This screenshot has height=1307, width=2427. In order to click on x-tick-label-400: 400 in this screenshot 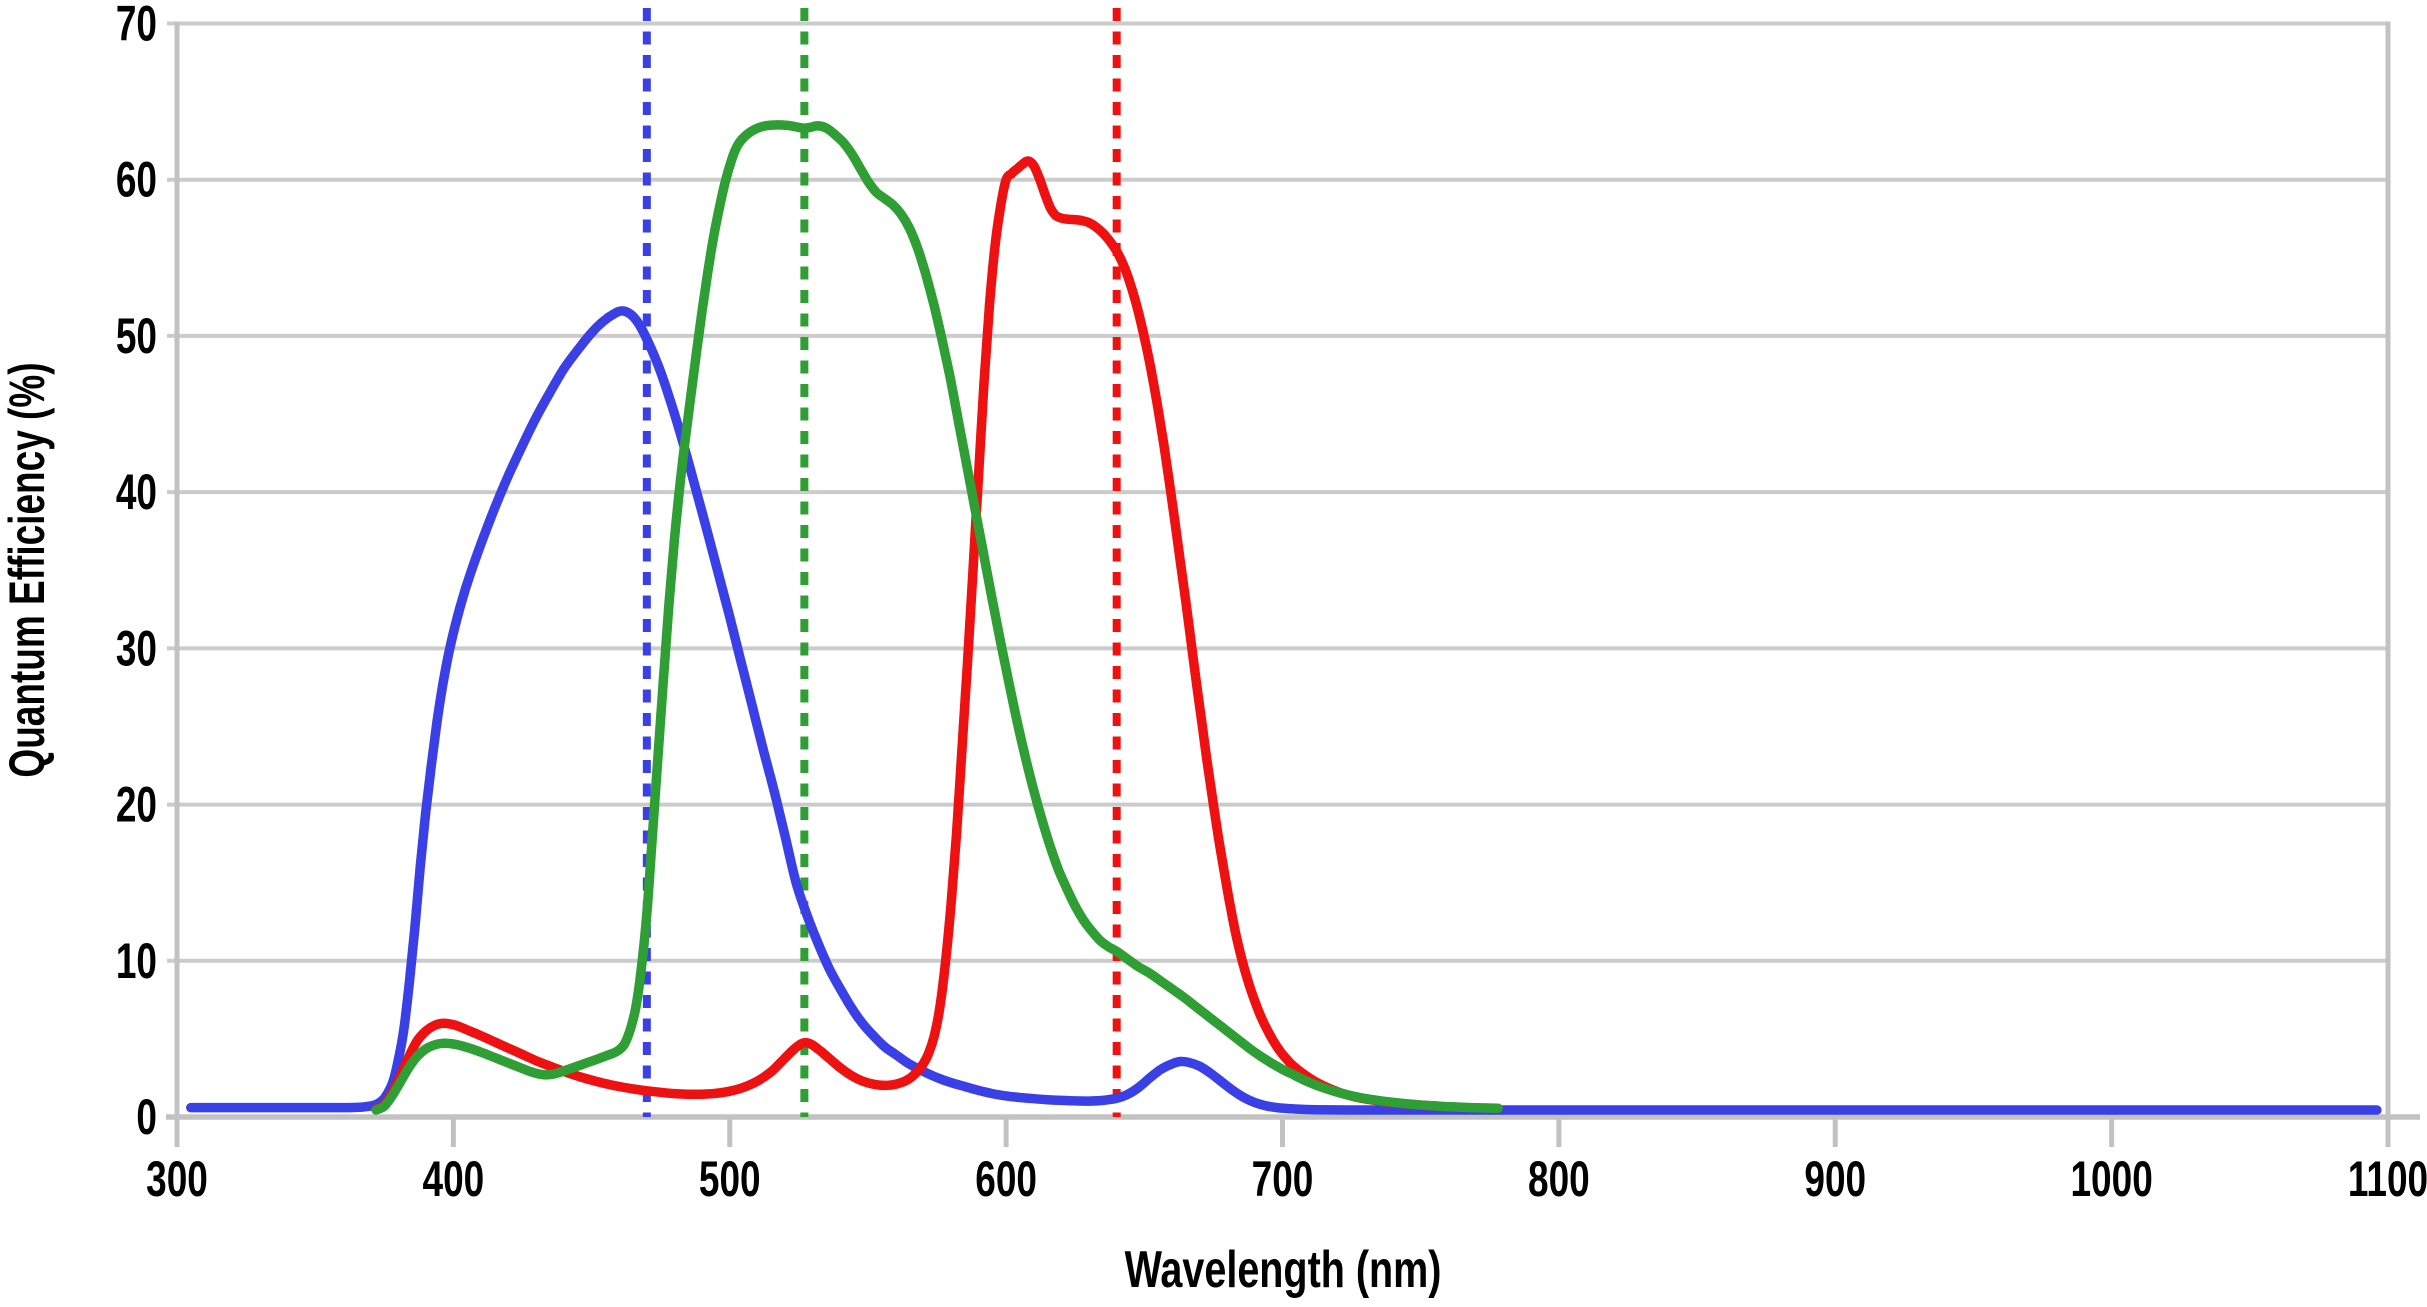, I will do `click(454, 1180)`.